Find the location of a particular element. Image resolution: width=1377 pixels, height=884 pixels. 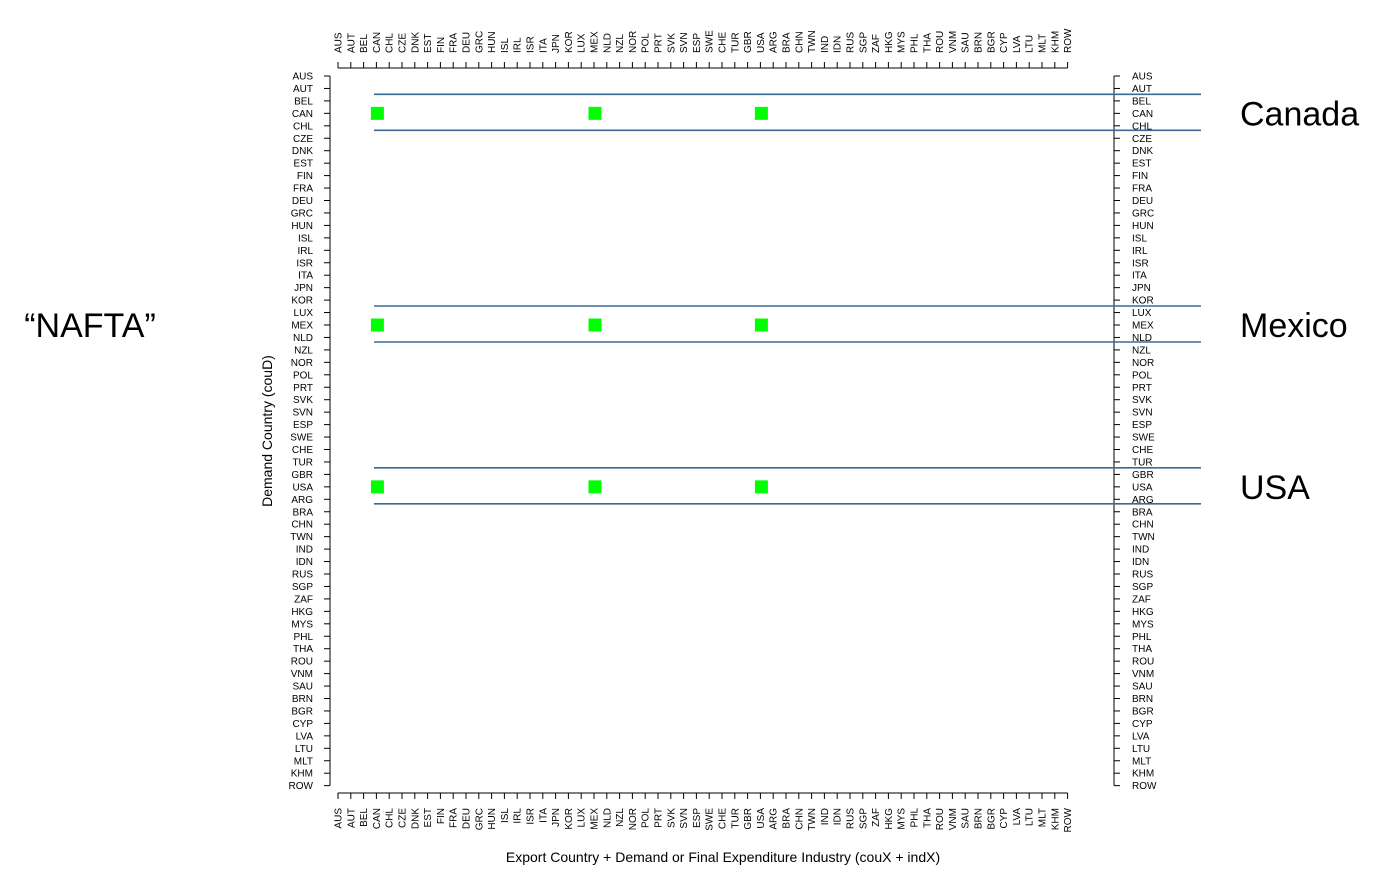

x-tick-label-bottom: USA is located at coordinates (761, 818).